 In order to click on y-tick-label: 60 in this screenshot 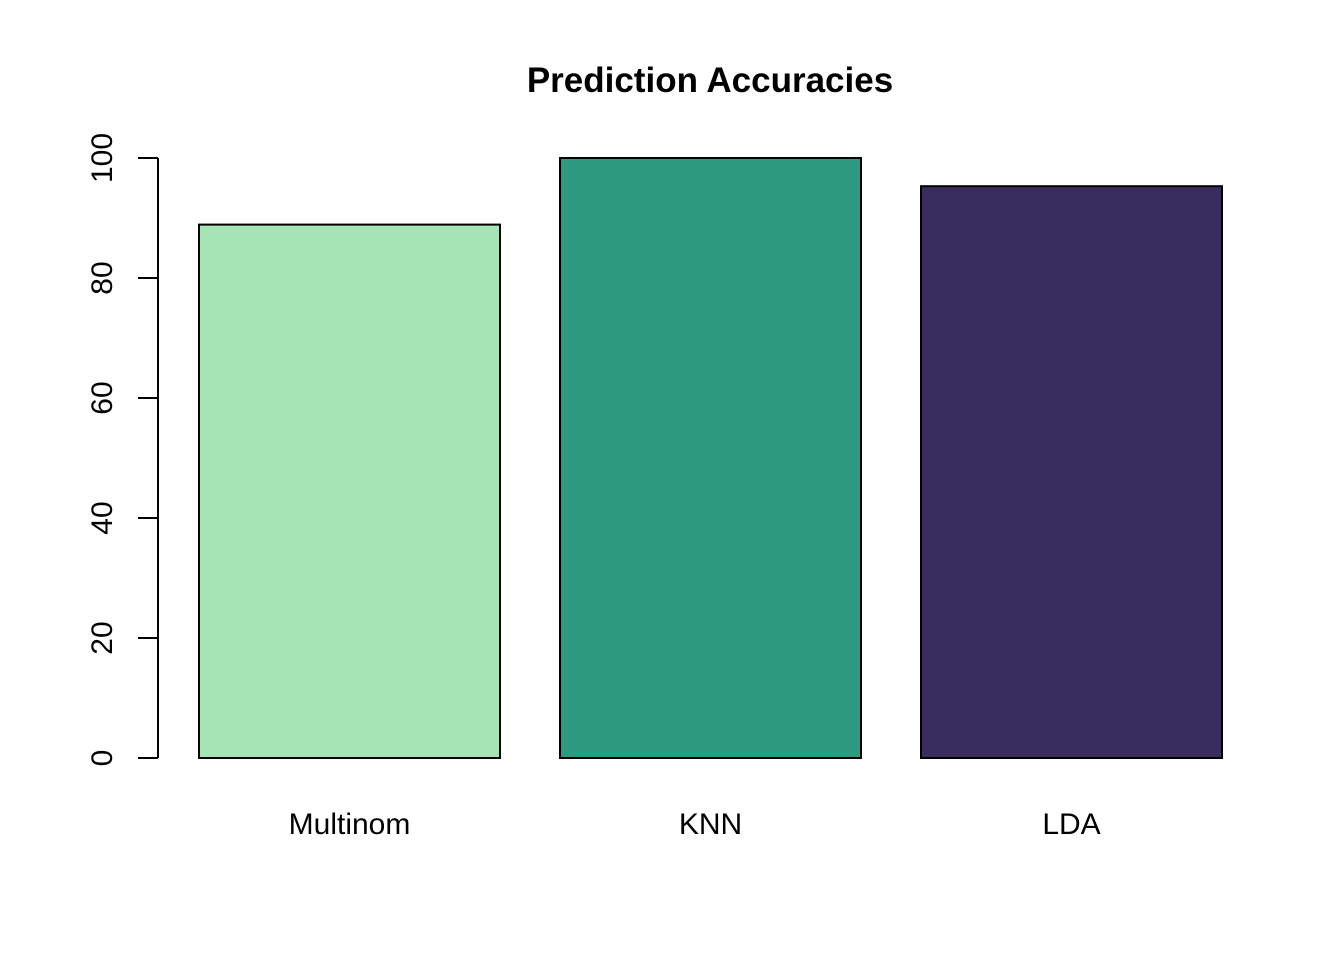, I will do `click(102, 397)`.